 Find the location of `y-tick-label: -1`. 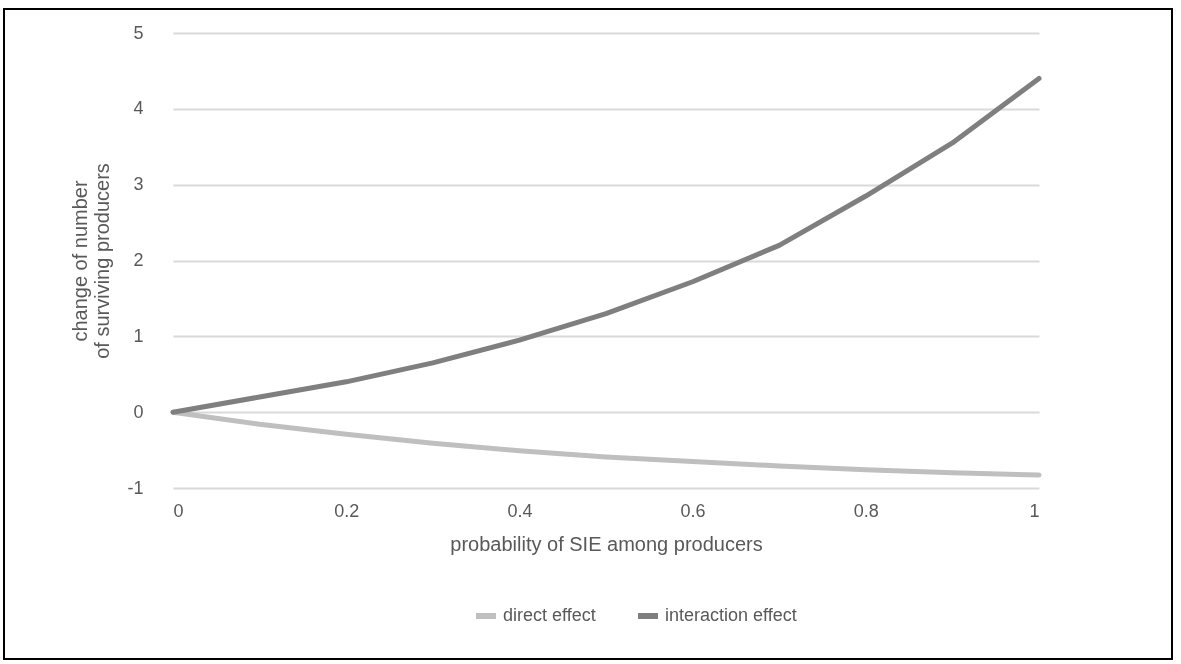

y-tick-label: -1 is located at coordinates (135, 487).